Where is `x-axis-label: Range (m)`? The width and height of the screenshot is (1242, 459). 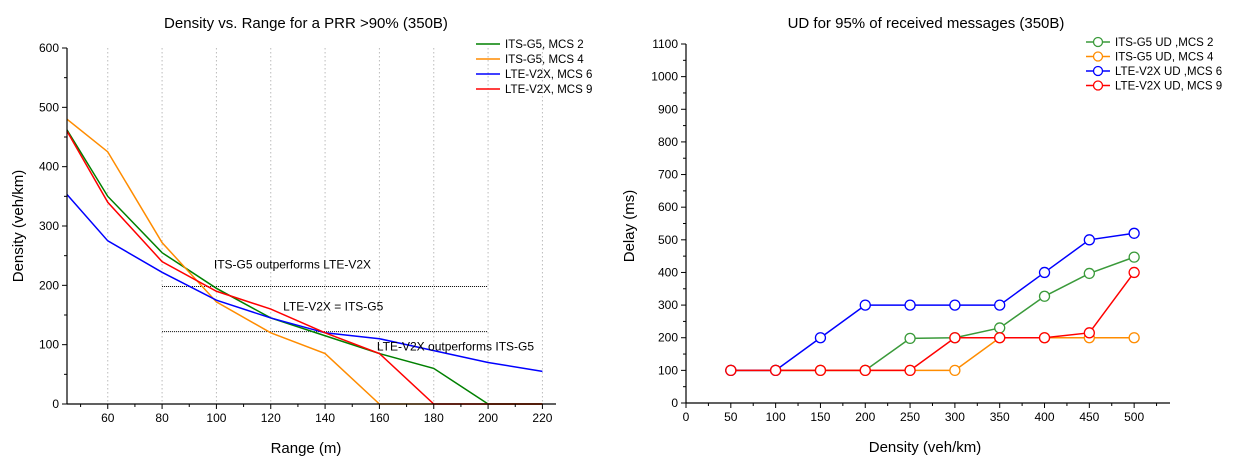 x-axis-label: Range (m) is located at coordinates (306, 448).